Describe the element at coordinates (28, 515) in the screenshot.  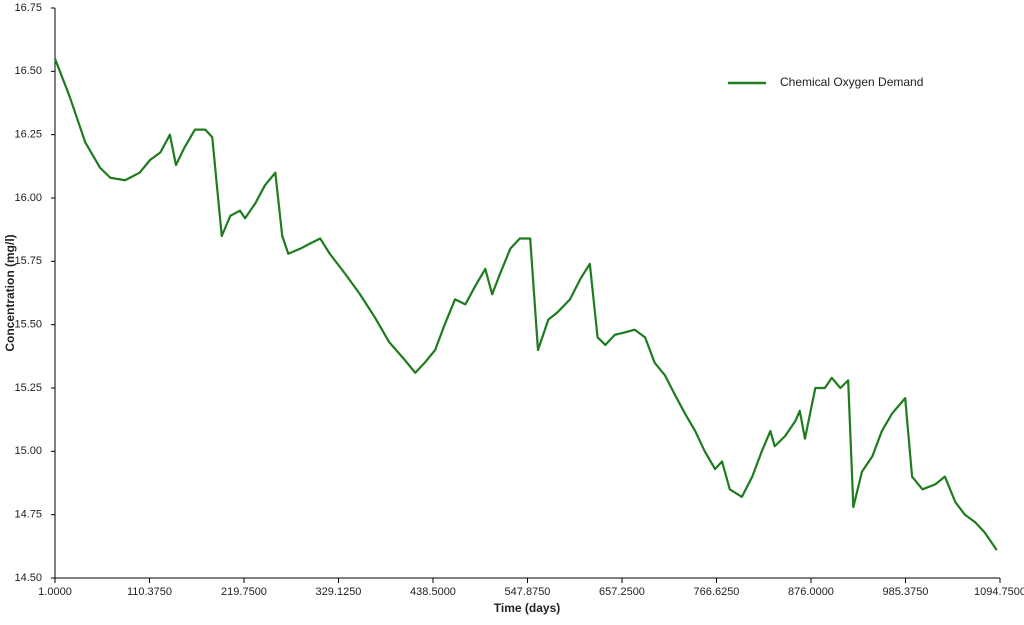
I see `y-tick-label: 14.75` at that location.